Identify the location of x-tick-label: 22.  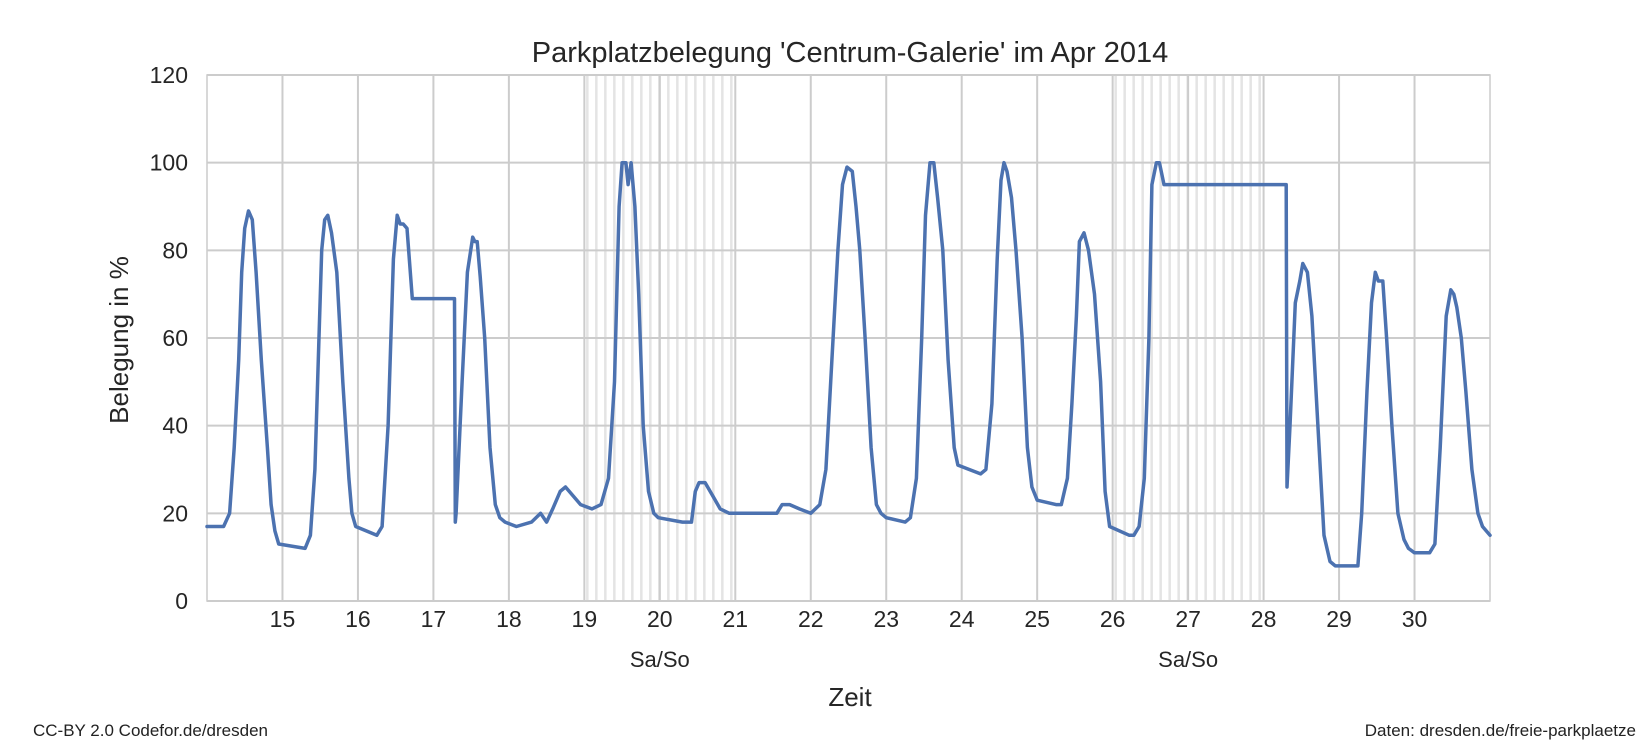
(811, 619).